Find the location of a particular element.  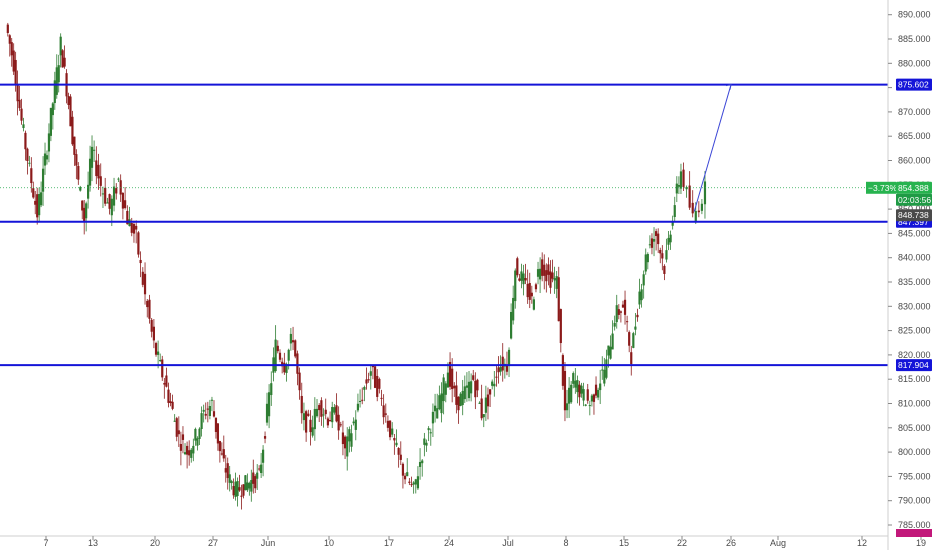

x-tick-label: 15 is located at coordinates (624, 543).